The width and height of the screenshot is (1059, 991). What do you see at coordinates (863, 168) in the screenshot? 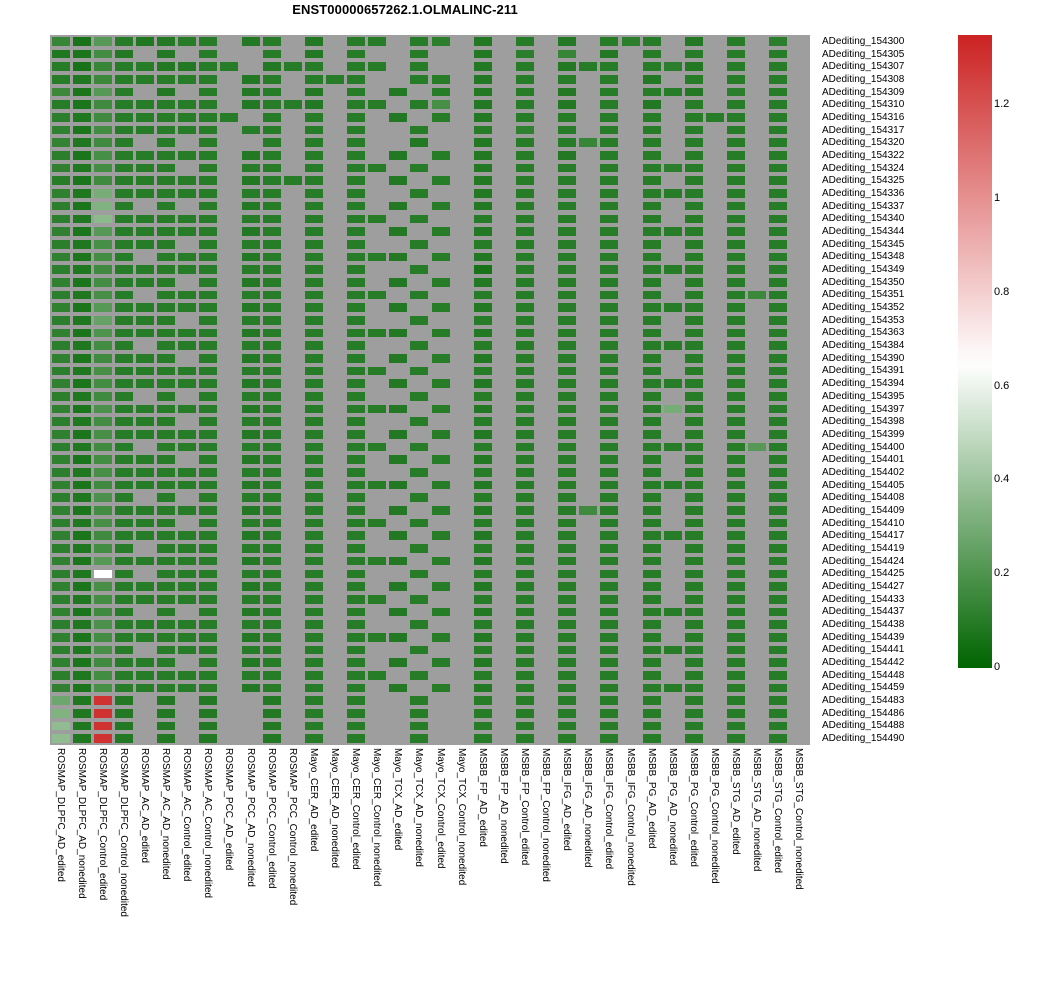
I see `row-label: ADediting_154324` at bounding box center [863, 168].